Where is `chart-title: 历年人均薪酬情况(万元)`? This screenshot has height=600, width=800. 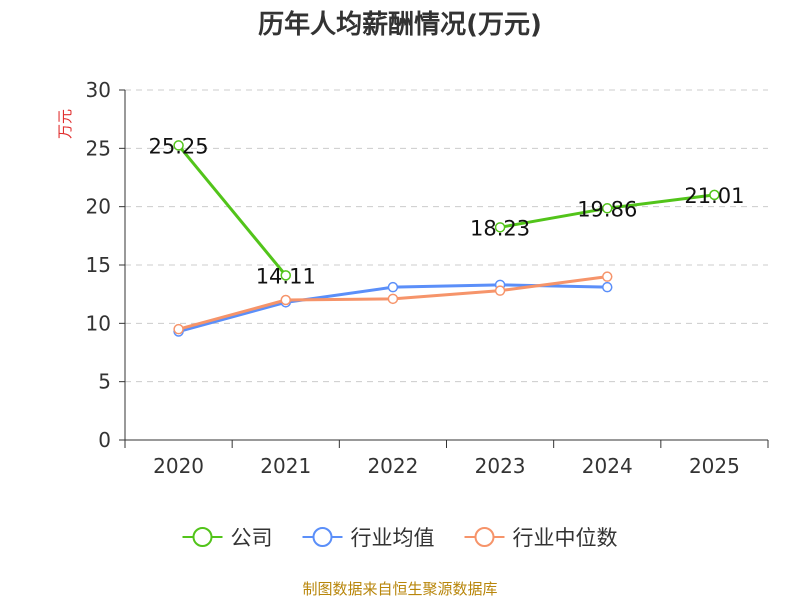
chart-title: 历年人均薪酬情况(万元) is located at coordinates (400, 25).